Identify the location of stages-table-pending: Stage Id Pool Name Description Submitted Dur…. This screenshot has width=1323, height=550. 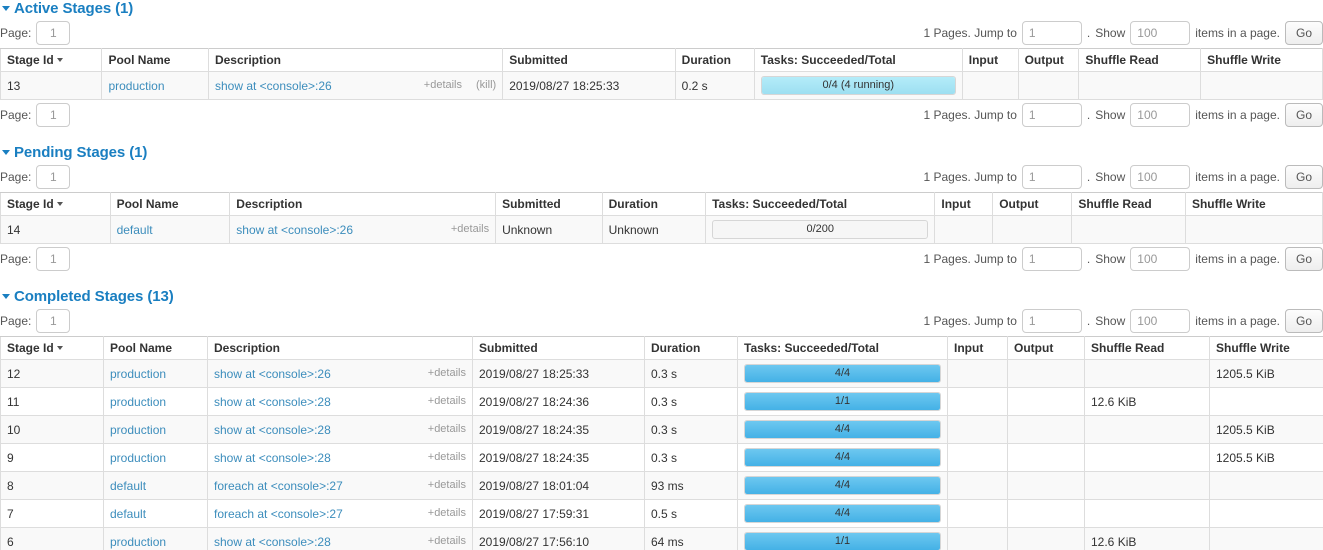
(661, 218).